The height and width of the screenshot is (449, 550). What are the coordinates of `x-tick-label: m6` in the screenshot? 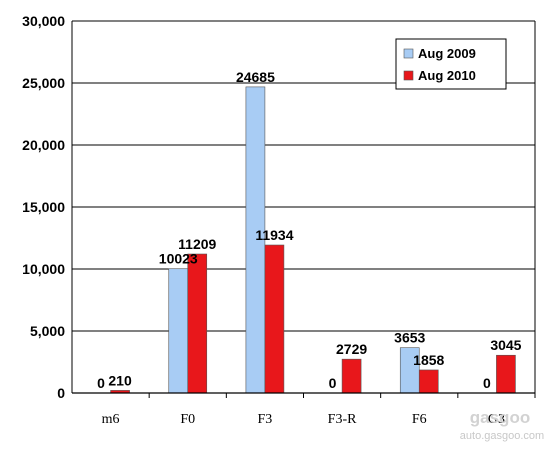 It's located at (111, 419).